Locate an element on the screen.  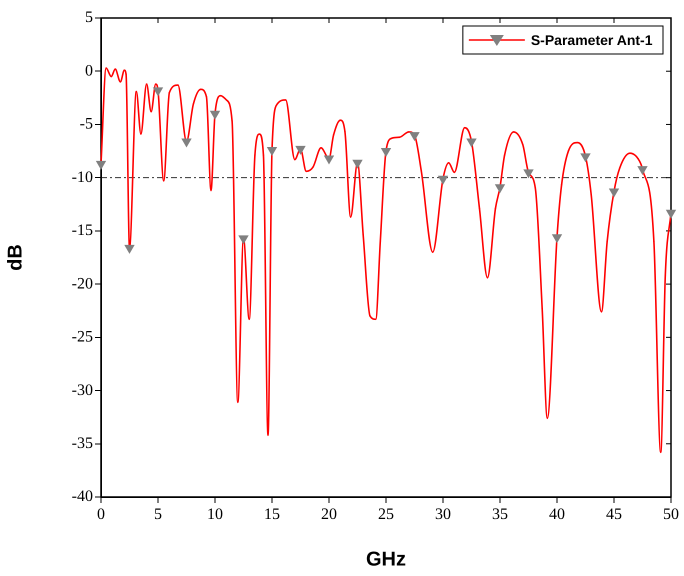
x-tick-label: 20 is located at coordinates (329, 514).